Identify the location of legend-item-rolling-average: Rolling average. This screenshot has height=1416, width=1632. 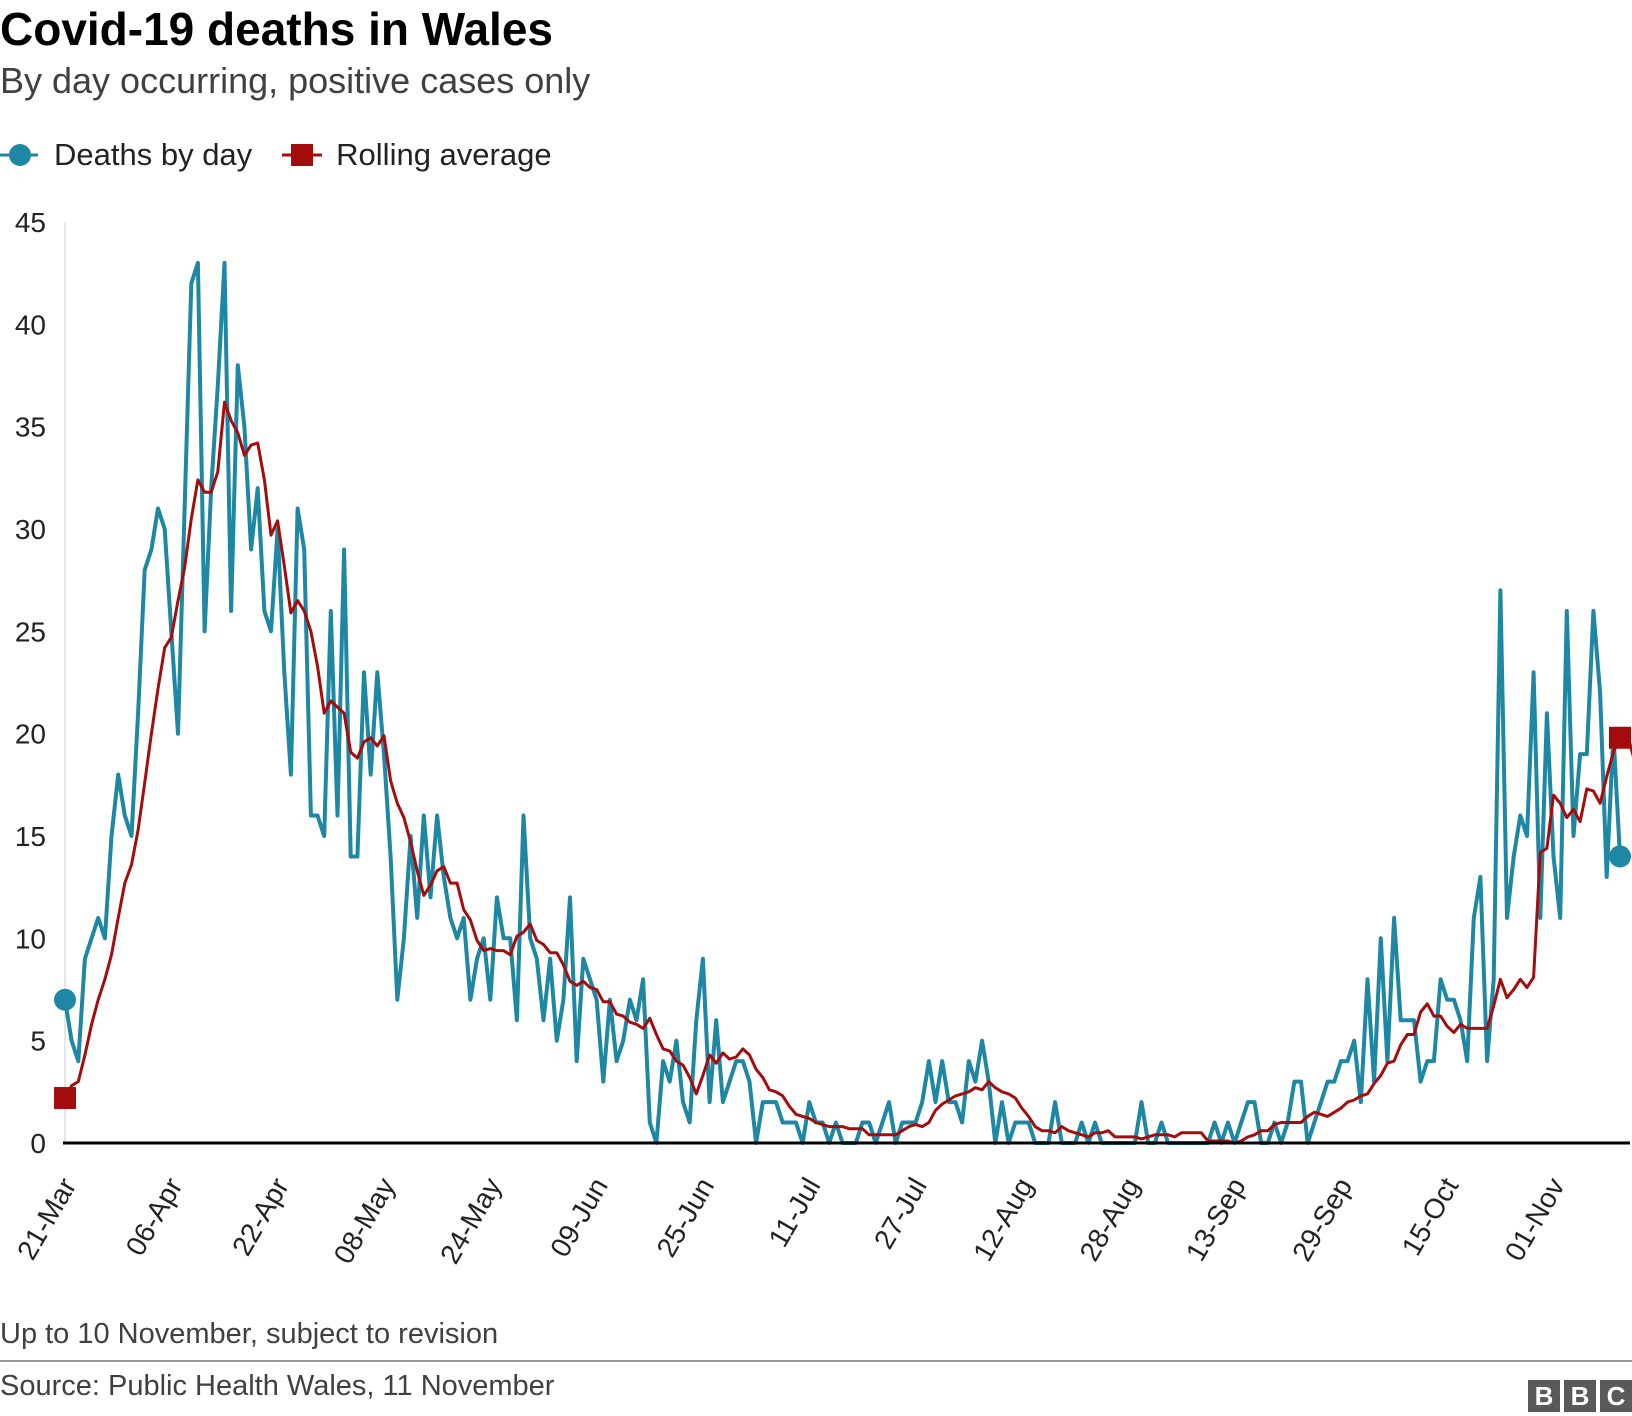
(417, 155).